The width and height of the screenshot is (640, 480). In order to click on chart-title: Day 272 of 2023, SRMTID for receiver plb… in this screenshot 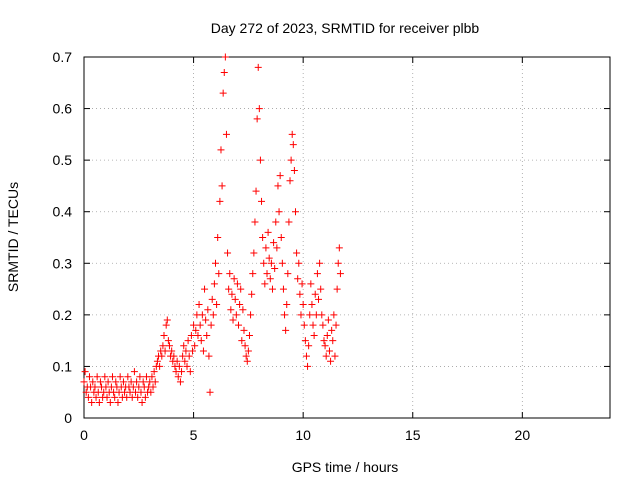, I will do `click(345, 28)`.